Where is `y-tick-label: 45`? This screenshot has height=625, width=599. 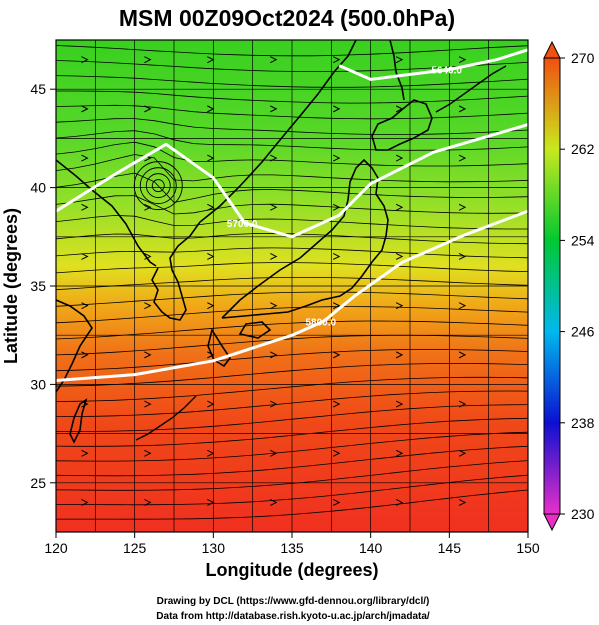 y-tick-label: 45 is located at coordinates (38, 89).